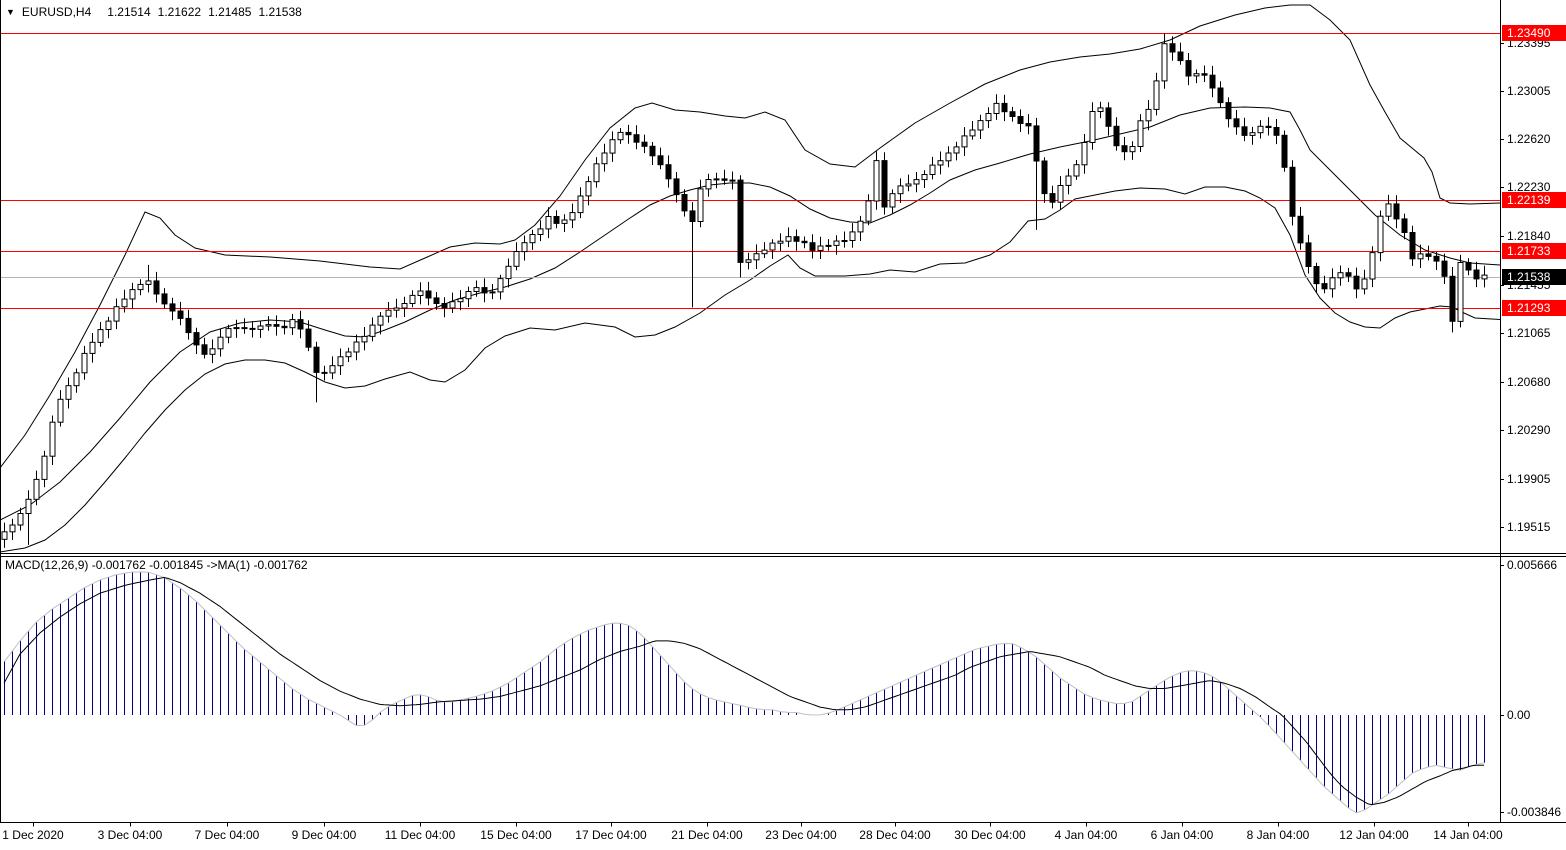  What do you see at coordinates (1529, 308) in the screenshot?
I see `level-price-badge-text: 1.21293` at bounding box center [1529, 308].